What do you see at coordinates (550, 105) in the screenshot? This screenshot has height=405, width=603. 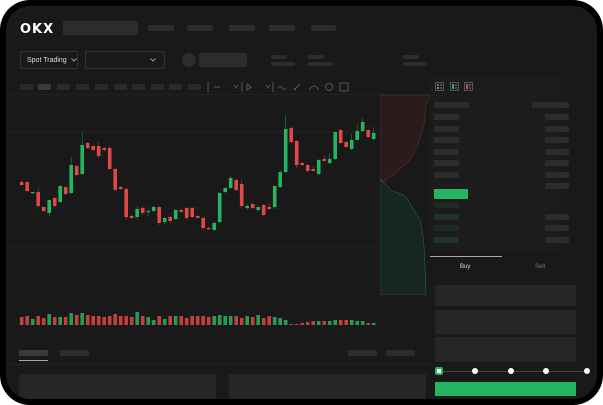 I see `orderbook-header-amount` at bounding box center [550, 105].